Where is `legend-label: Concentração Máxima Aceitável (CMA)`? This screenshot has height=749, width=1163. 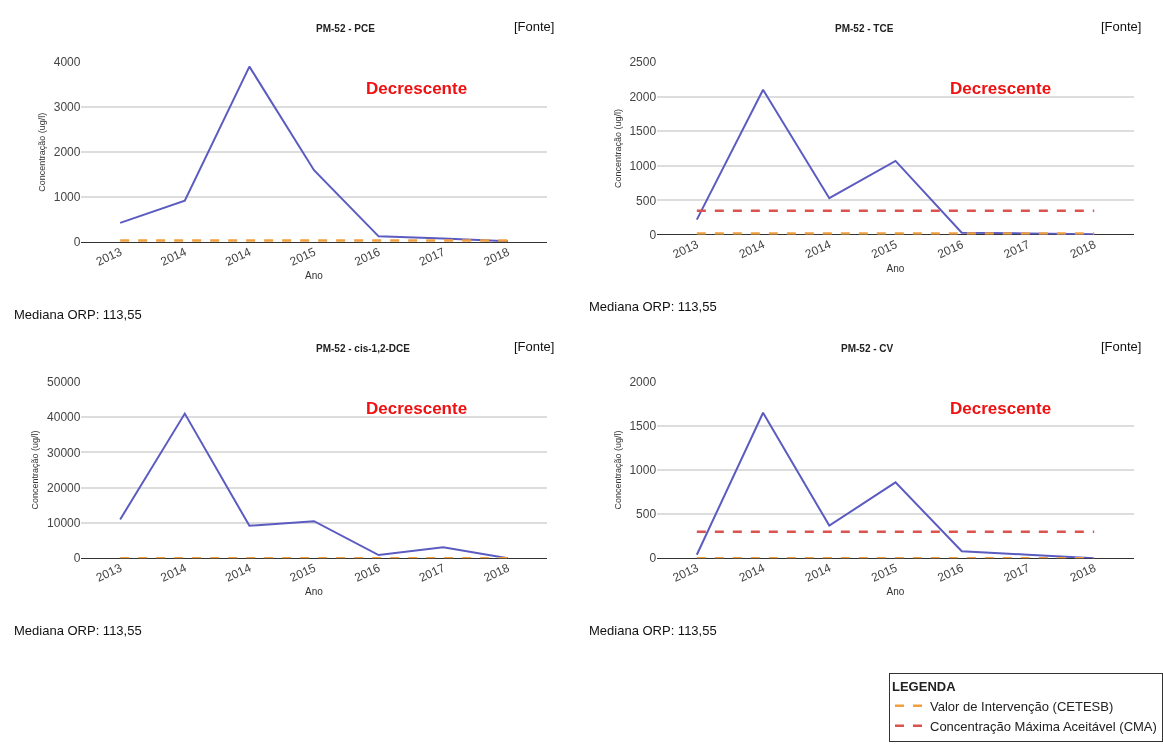 legend-label: Concentração Máxima Aceitável (CMA) is located at coordinates (1043, 726).